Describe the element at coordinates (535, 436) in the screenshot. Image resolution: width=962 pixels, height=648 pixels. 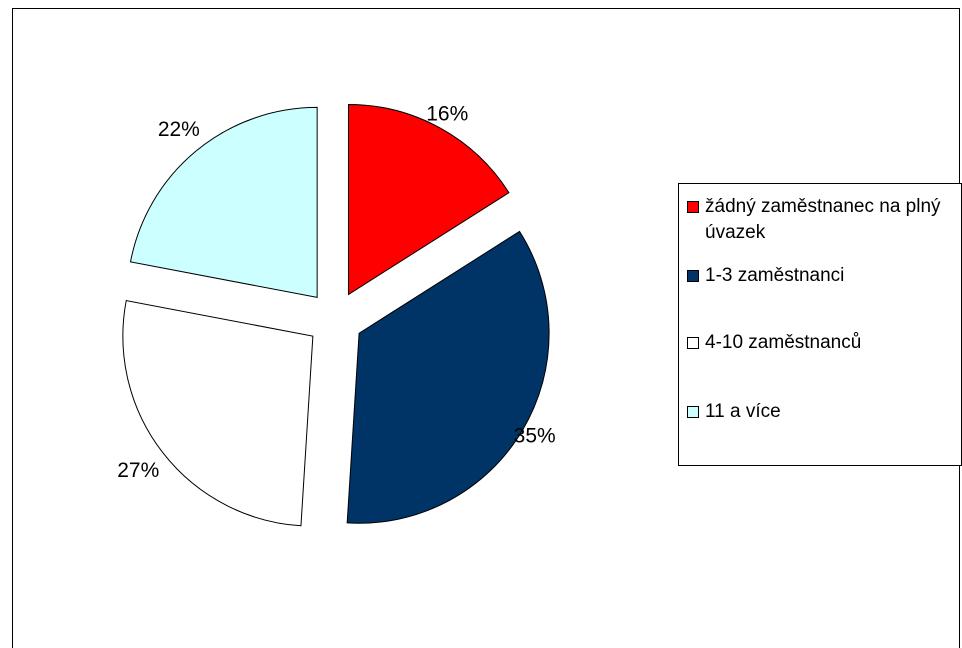
I see `pie-label-1: 35%` at that location.